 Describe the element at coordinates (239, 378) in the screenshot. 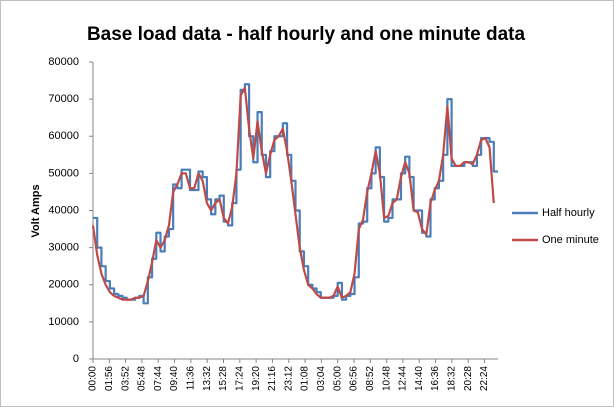

I see `x-tick-label: 17:24` at that location.